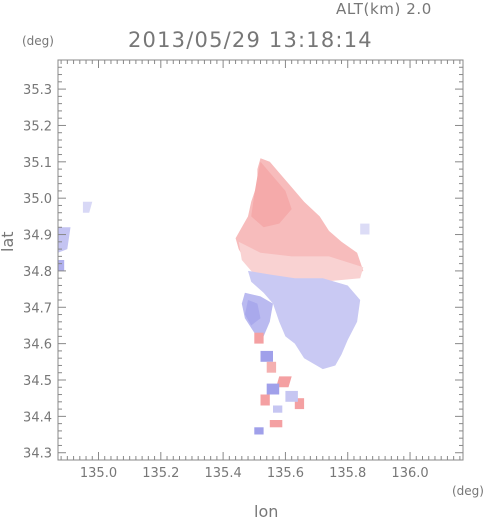 This screenshot has height=521, width=491. I want to click on y-tick-label: 34.4, so click(37, 417).